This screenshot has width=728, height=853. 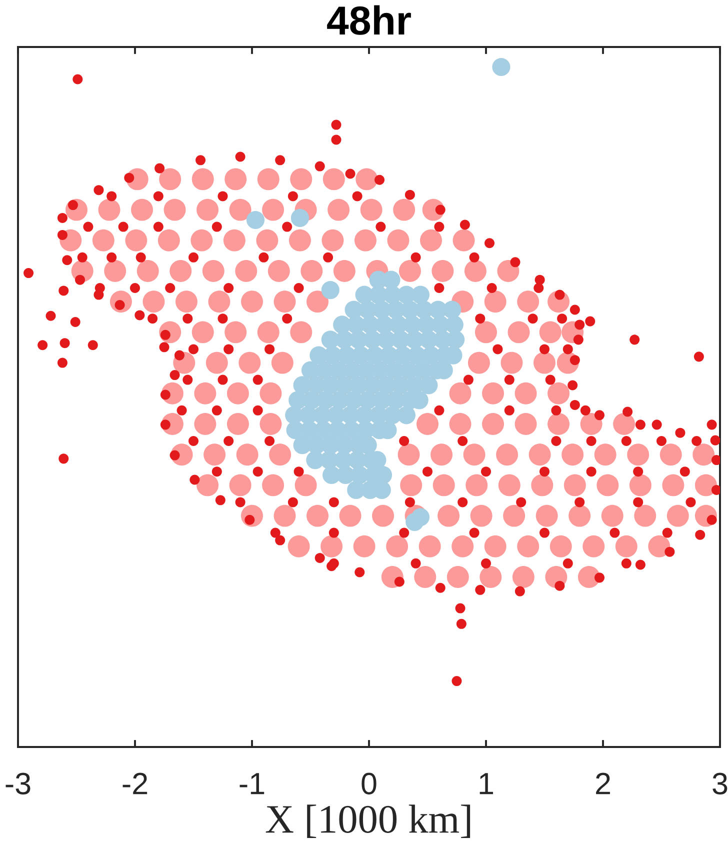 I want to click on x-tick-label: 1, so click(x=487, y=783).